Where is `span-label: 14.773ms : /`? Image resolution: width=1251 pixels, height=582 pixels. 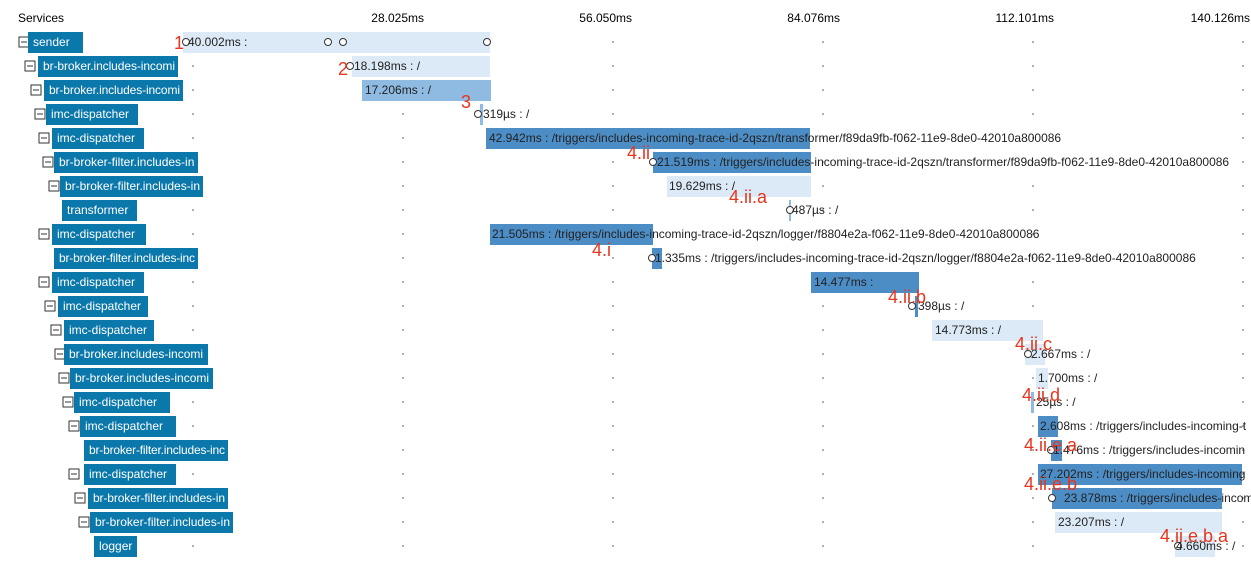 span-label: 14.773ms : / is located at coordinates (968, 330).